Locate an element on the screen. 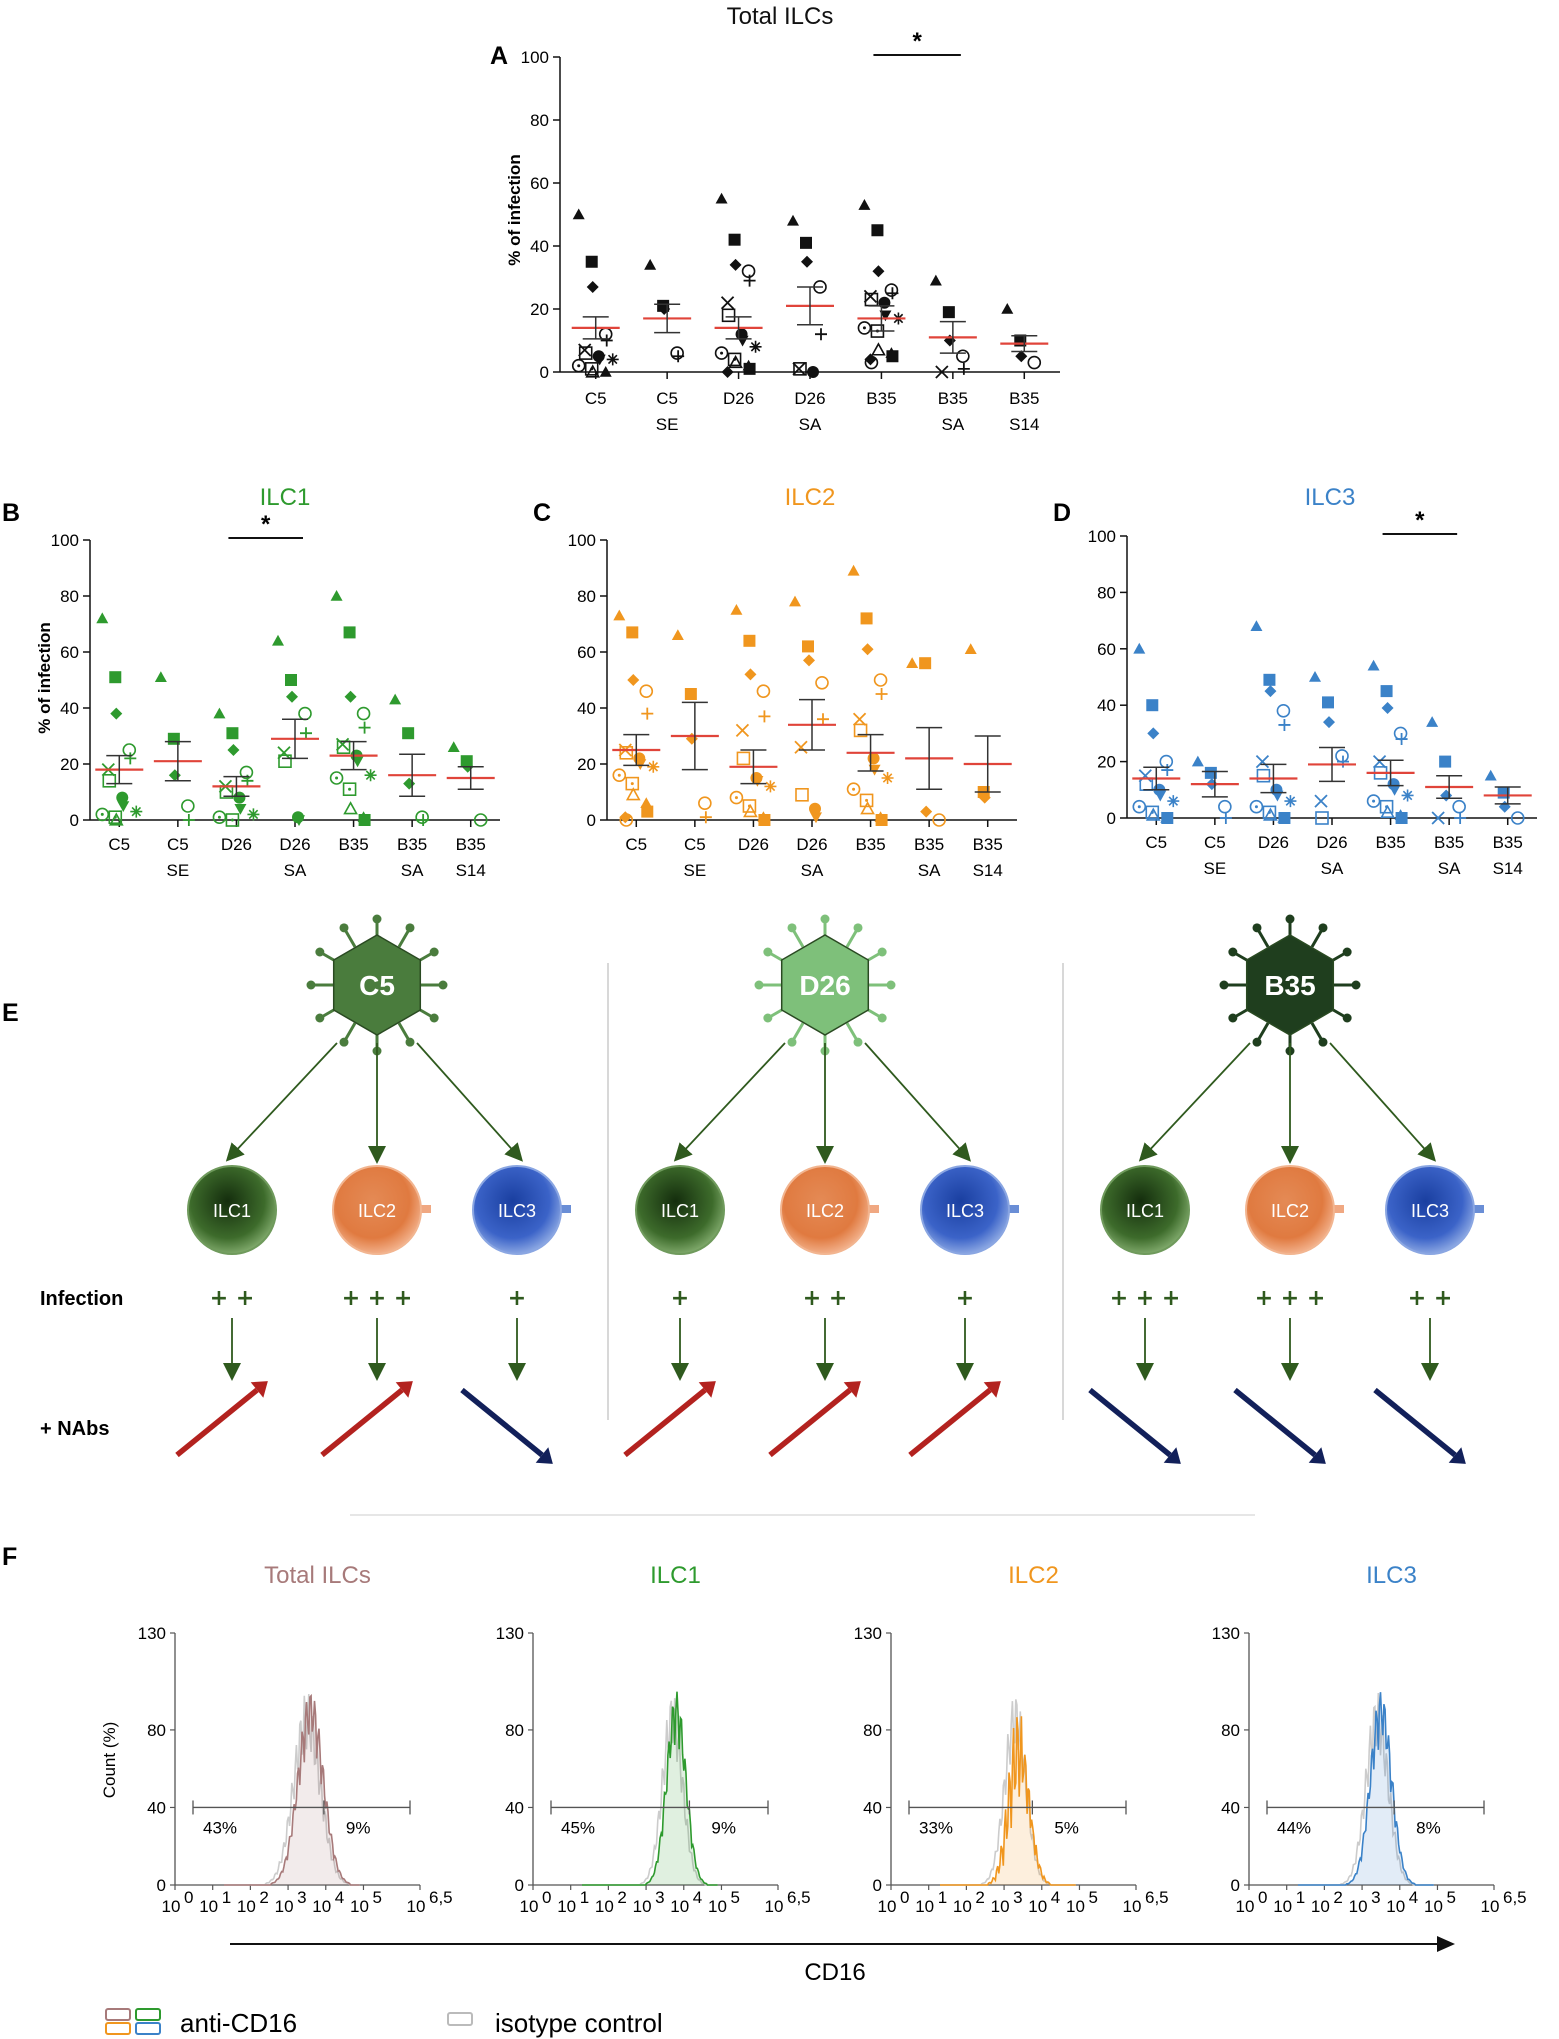 The width and height of the screenshot is (1559, 2039). cell-body is located at coordinates (1430, 1210).